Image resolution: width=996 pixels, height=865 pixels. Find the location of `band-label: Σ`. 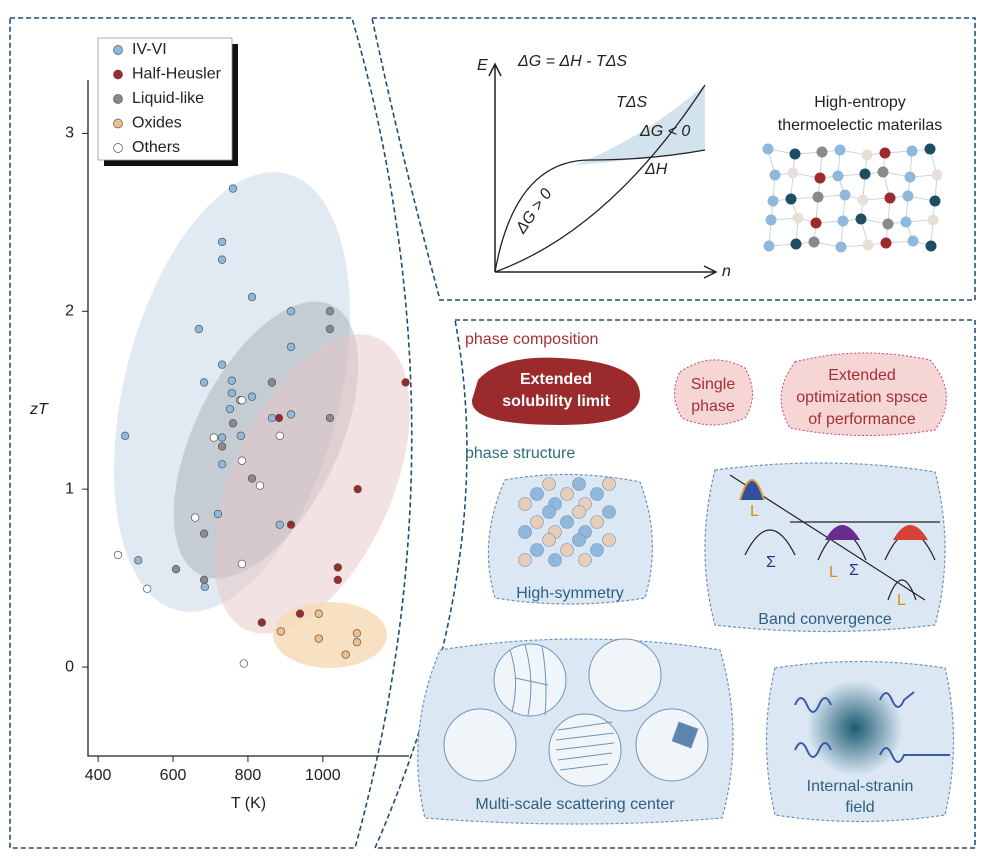

band-label: Σ is located at coordinates (771, 562).